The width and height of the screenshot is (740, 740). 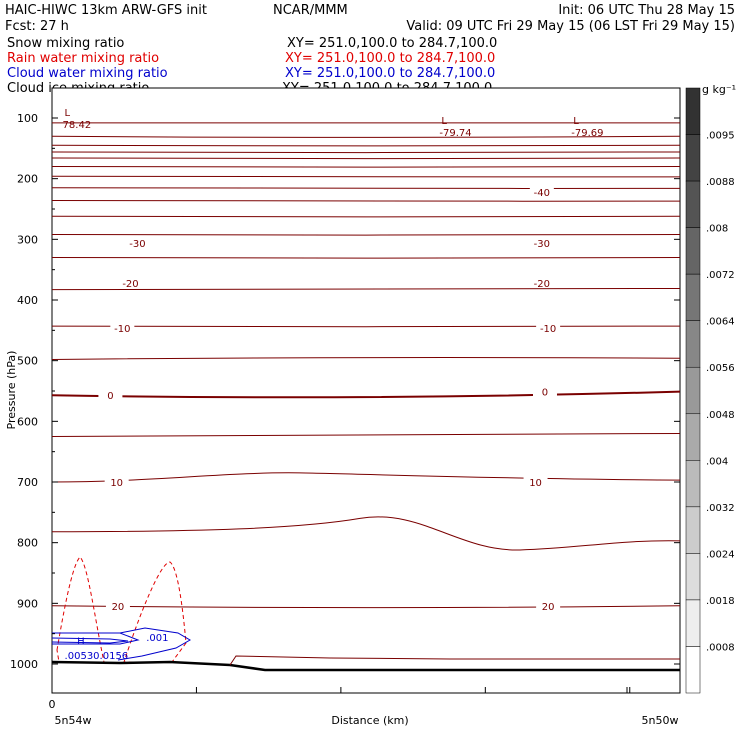 I want to click on extremum-value: -79.74, so click(x=455, y=133).